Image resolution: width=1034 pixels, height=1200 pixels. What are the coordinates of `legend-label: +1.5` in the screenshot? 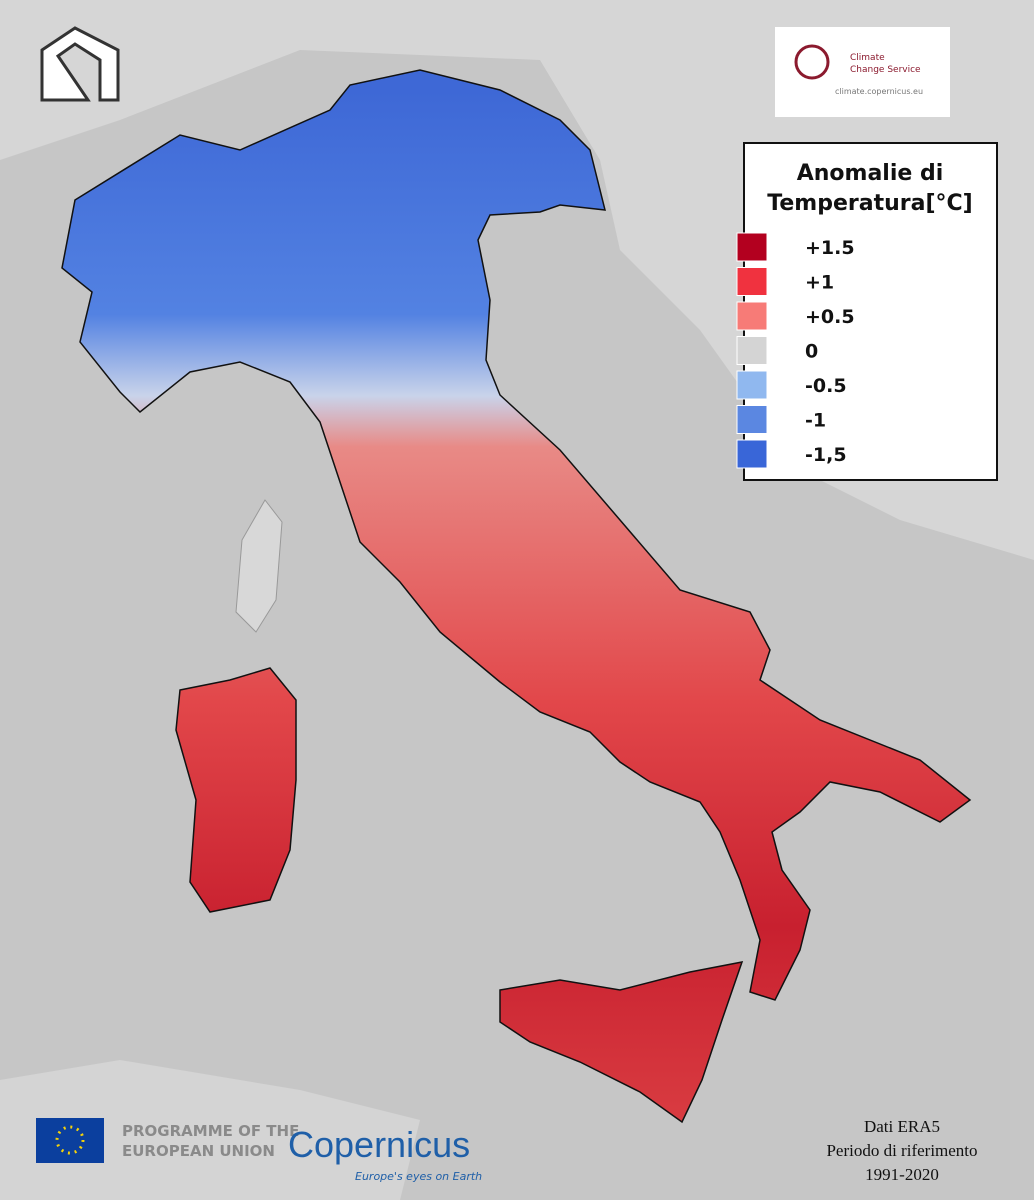 It's located at (830, 248).